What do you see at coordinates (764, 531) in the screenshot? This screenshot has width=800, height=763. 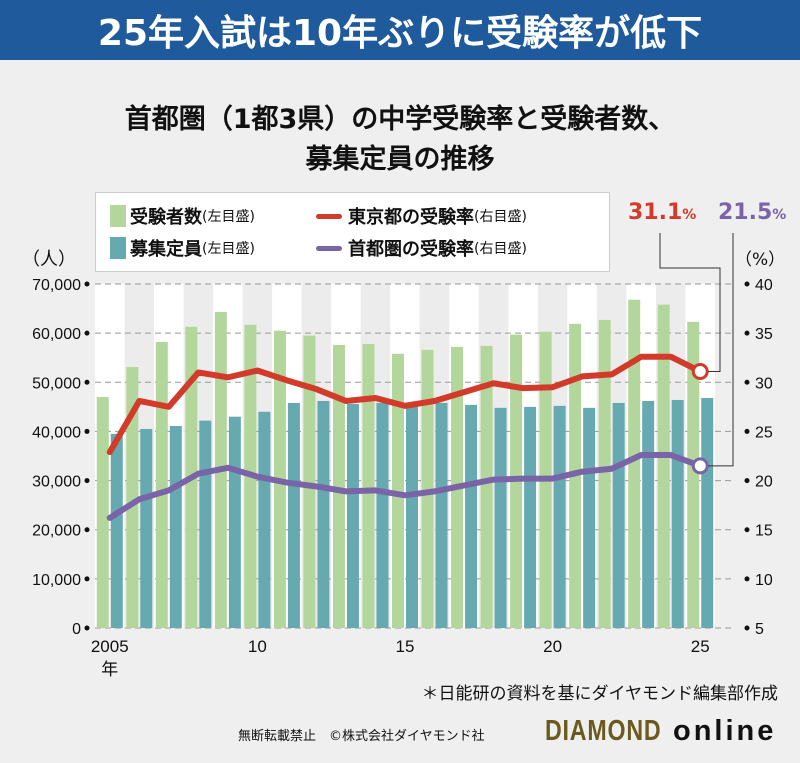 I see `right-tick-label: 15` at bounding box center [764, 531].